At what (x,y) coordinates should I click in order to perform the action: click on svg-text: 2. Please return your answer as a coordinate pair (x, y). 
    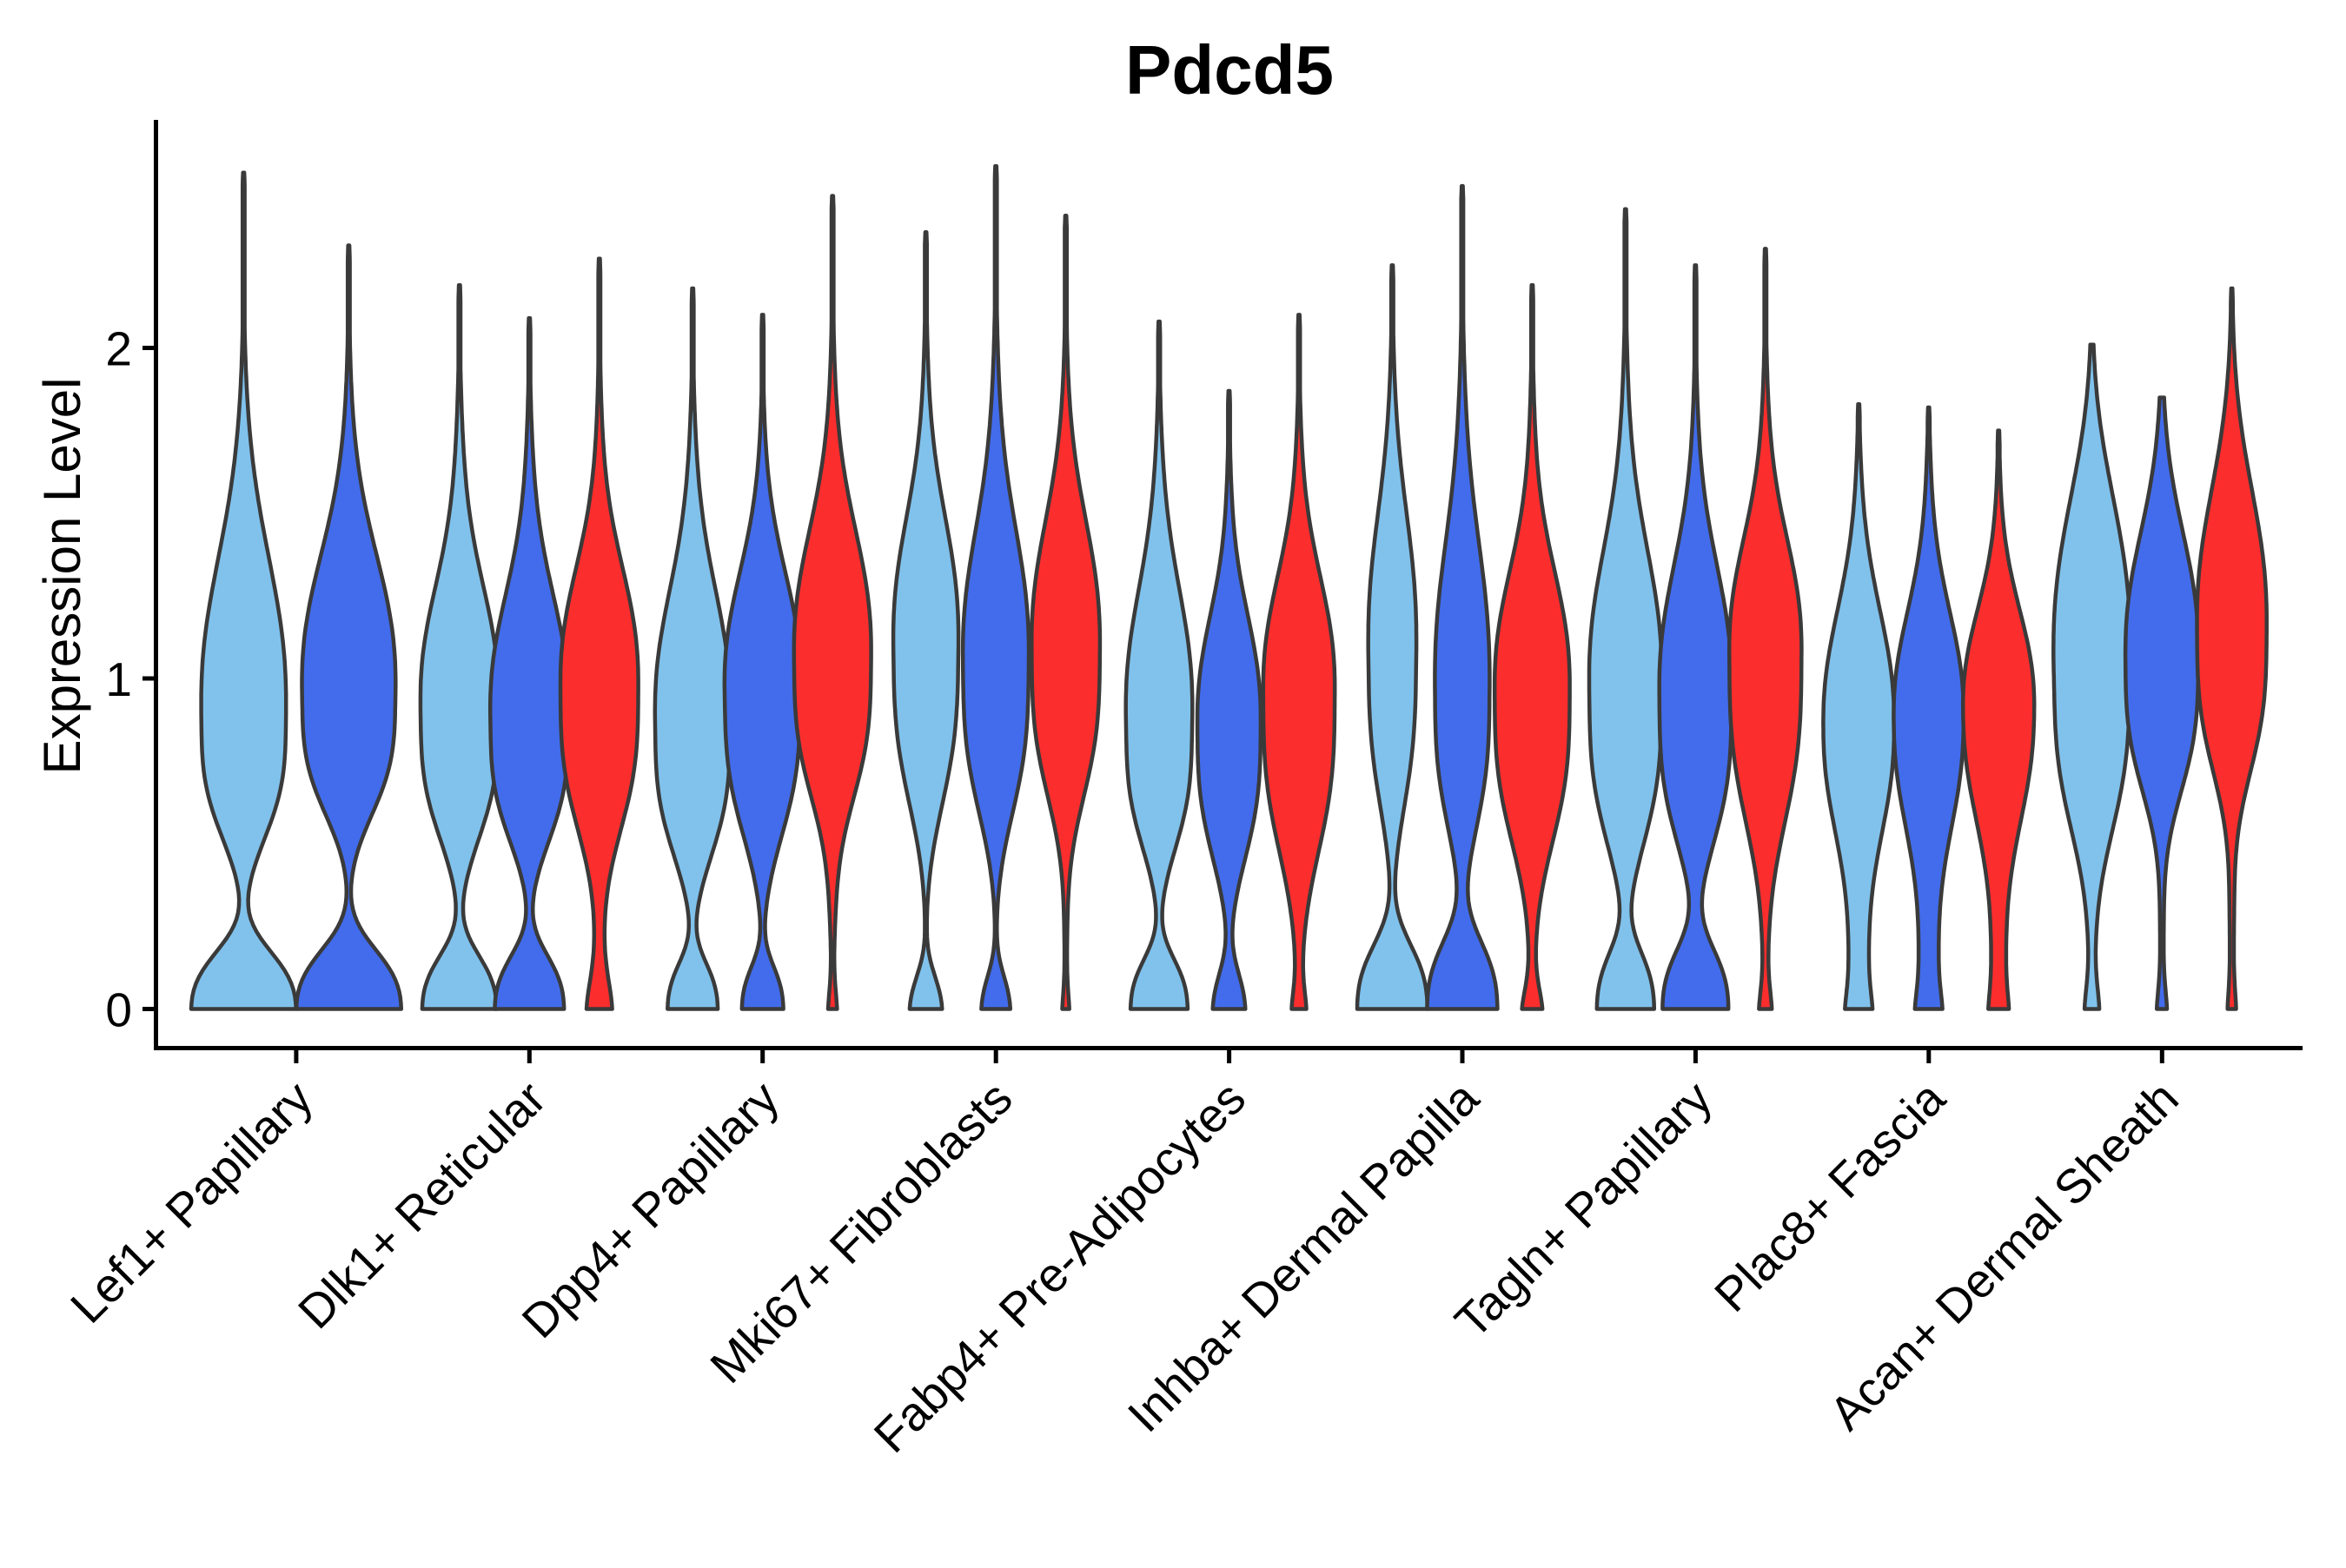
    Looking at the image, I should click on (119, 349).